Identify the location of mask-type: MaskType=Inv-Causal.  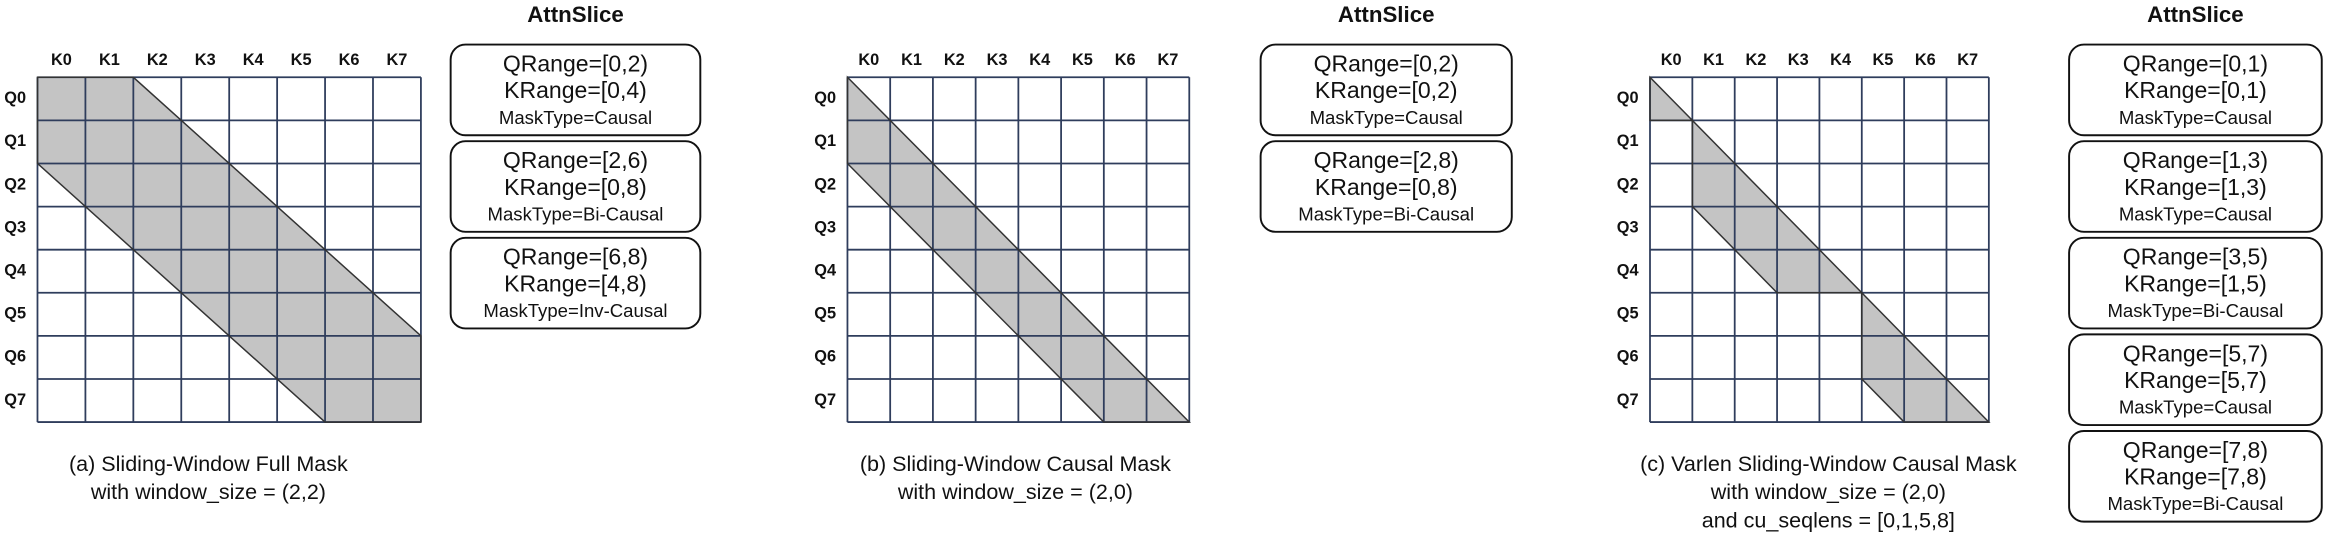
(575, 310).